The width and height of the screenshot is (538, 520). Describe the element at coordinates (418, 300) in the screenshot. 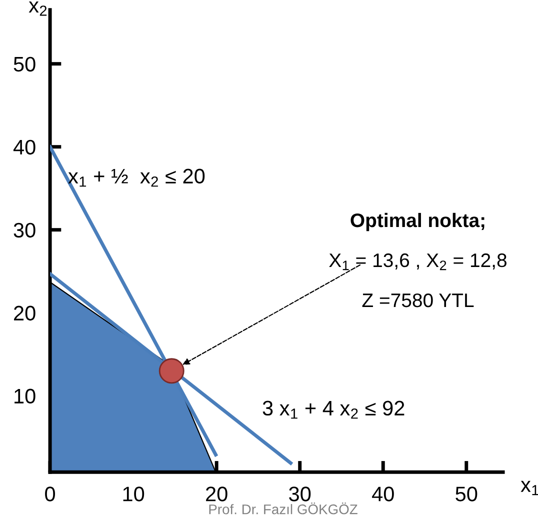

I see `annotation: Z =7580 YTL` at that location.